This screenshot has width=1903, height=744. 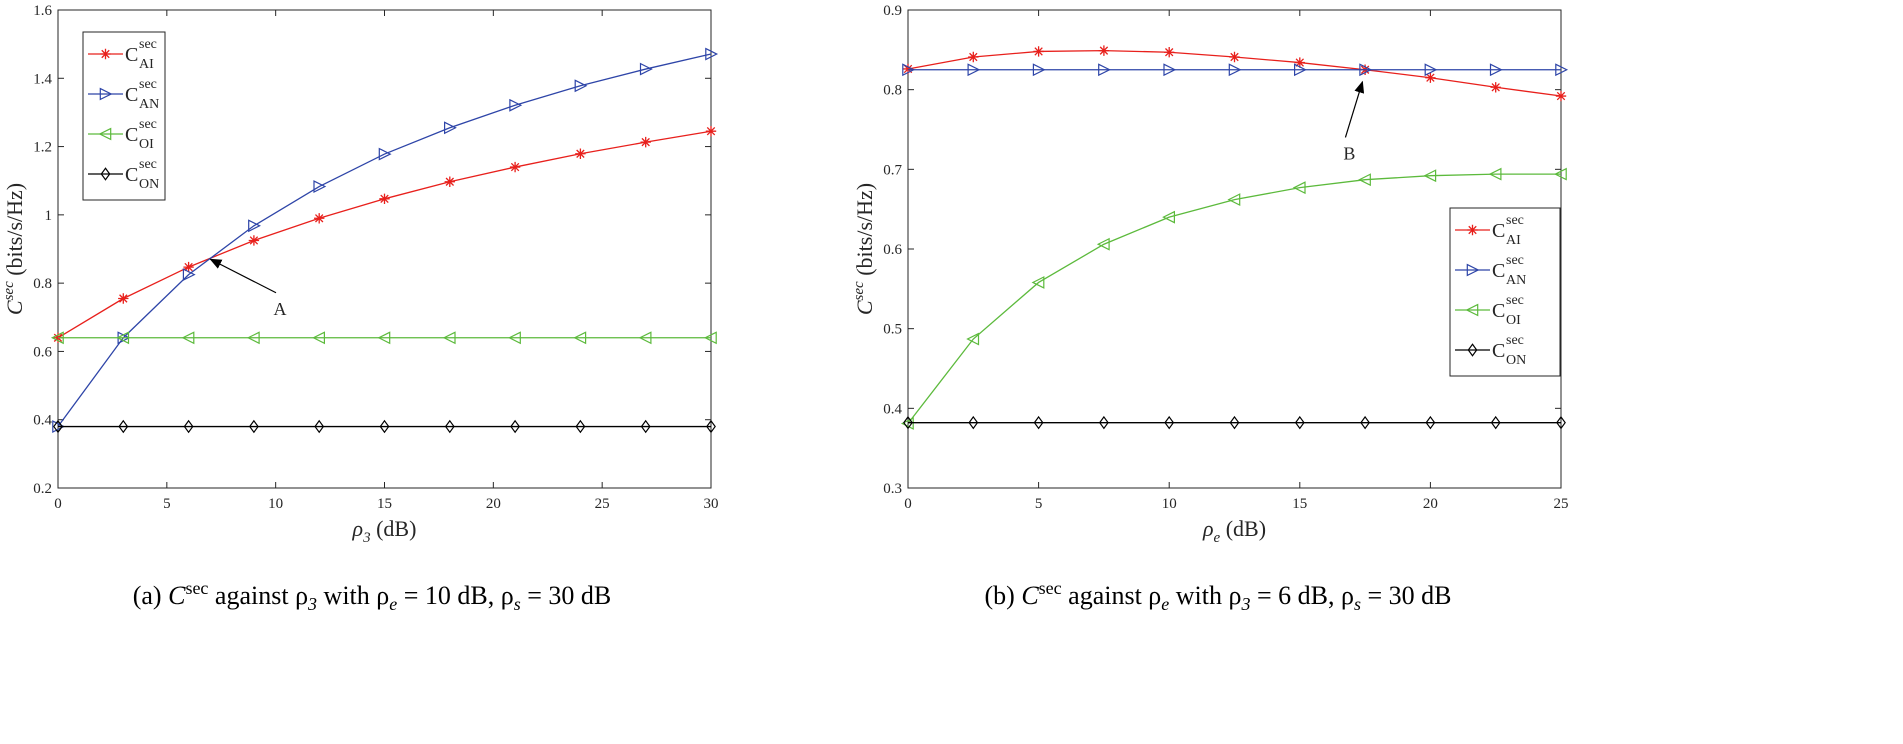 What do you see at coordinates (366, 538) in the screenshot?
I see `x-axis-subscript: 3` at bounding box center [366, 538].